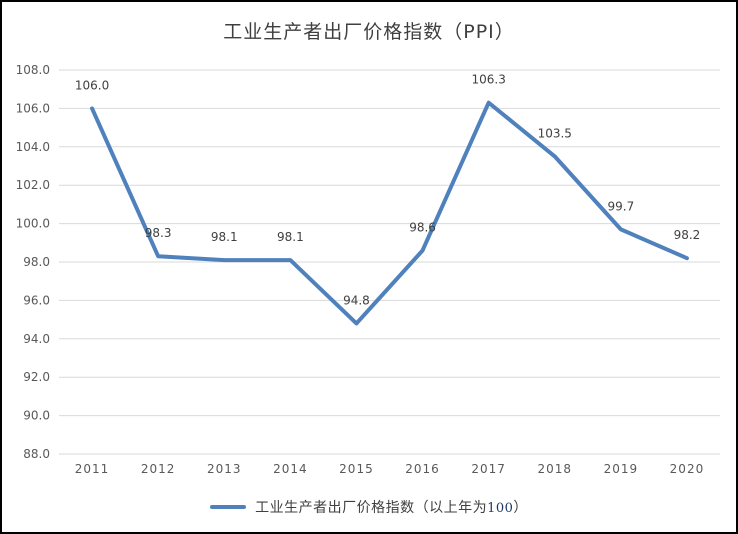 The width and height of the screenshot is (738, 534). Describe the element at coordinates (687, 235) in the screenshot. I see `data-label: 98.2` at that location.